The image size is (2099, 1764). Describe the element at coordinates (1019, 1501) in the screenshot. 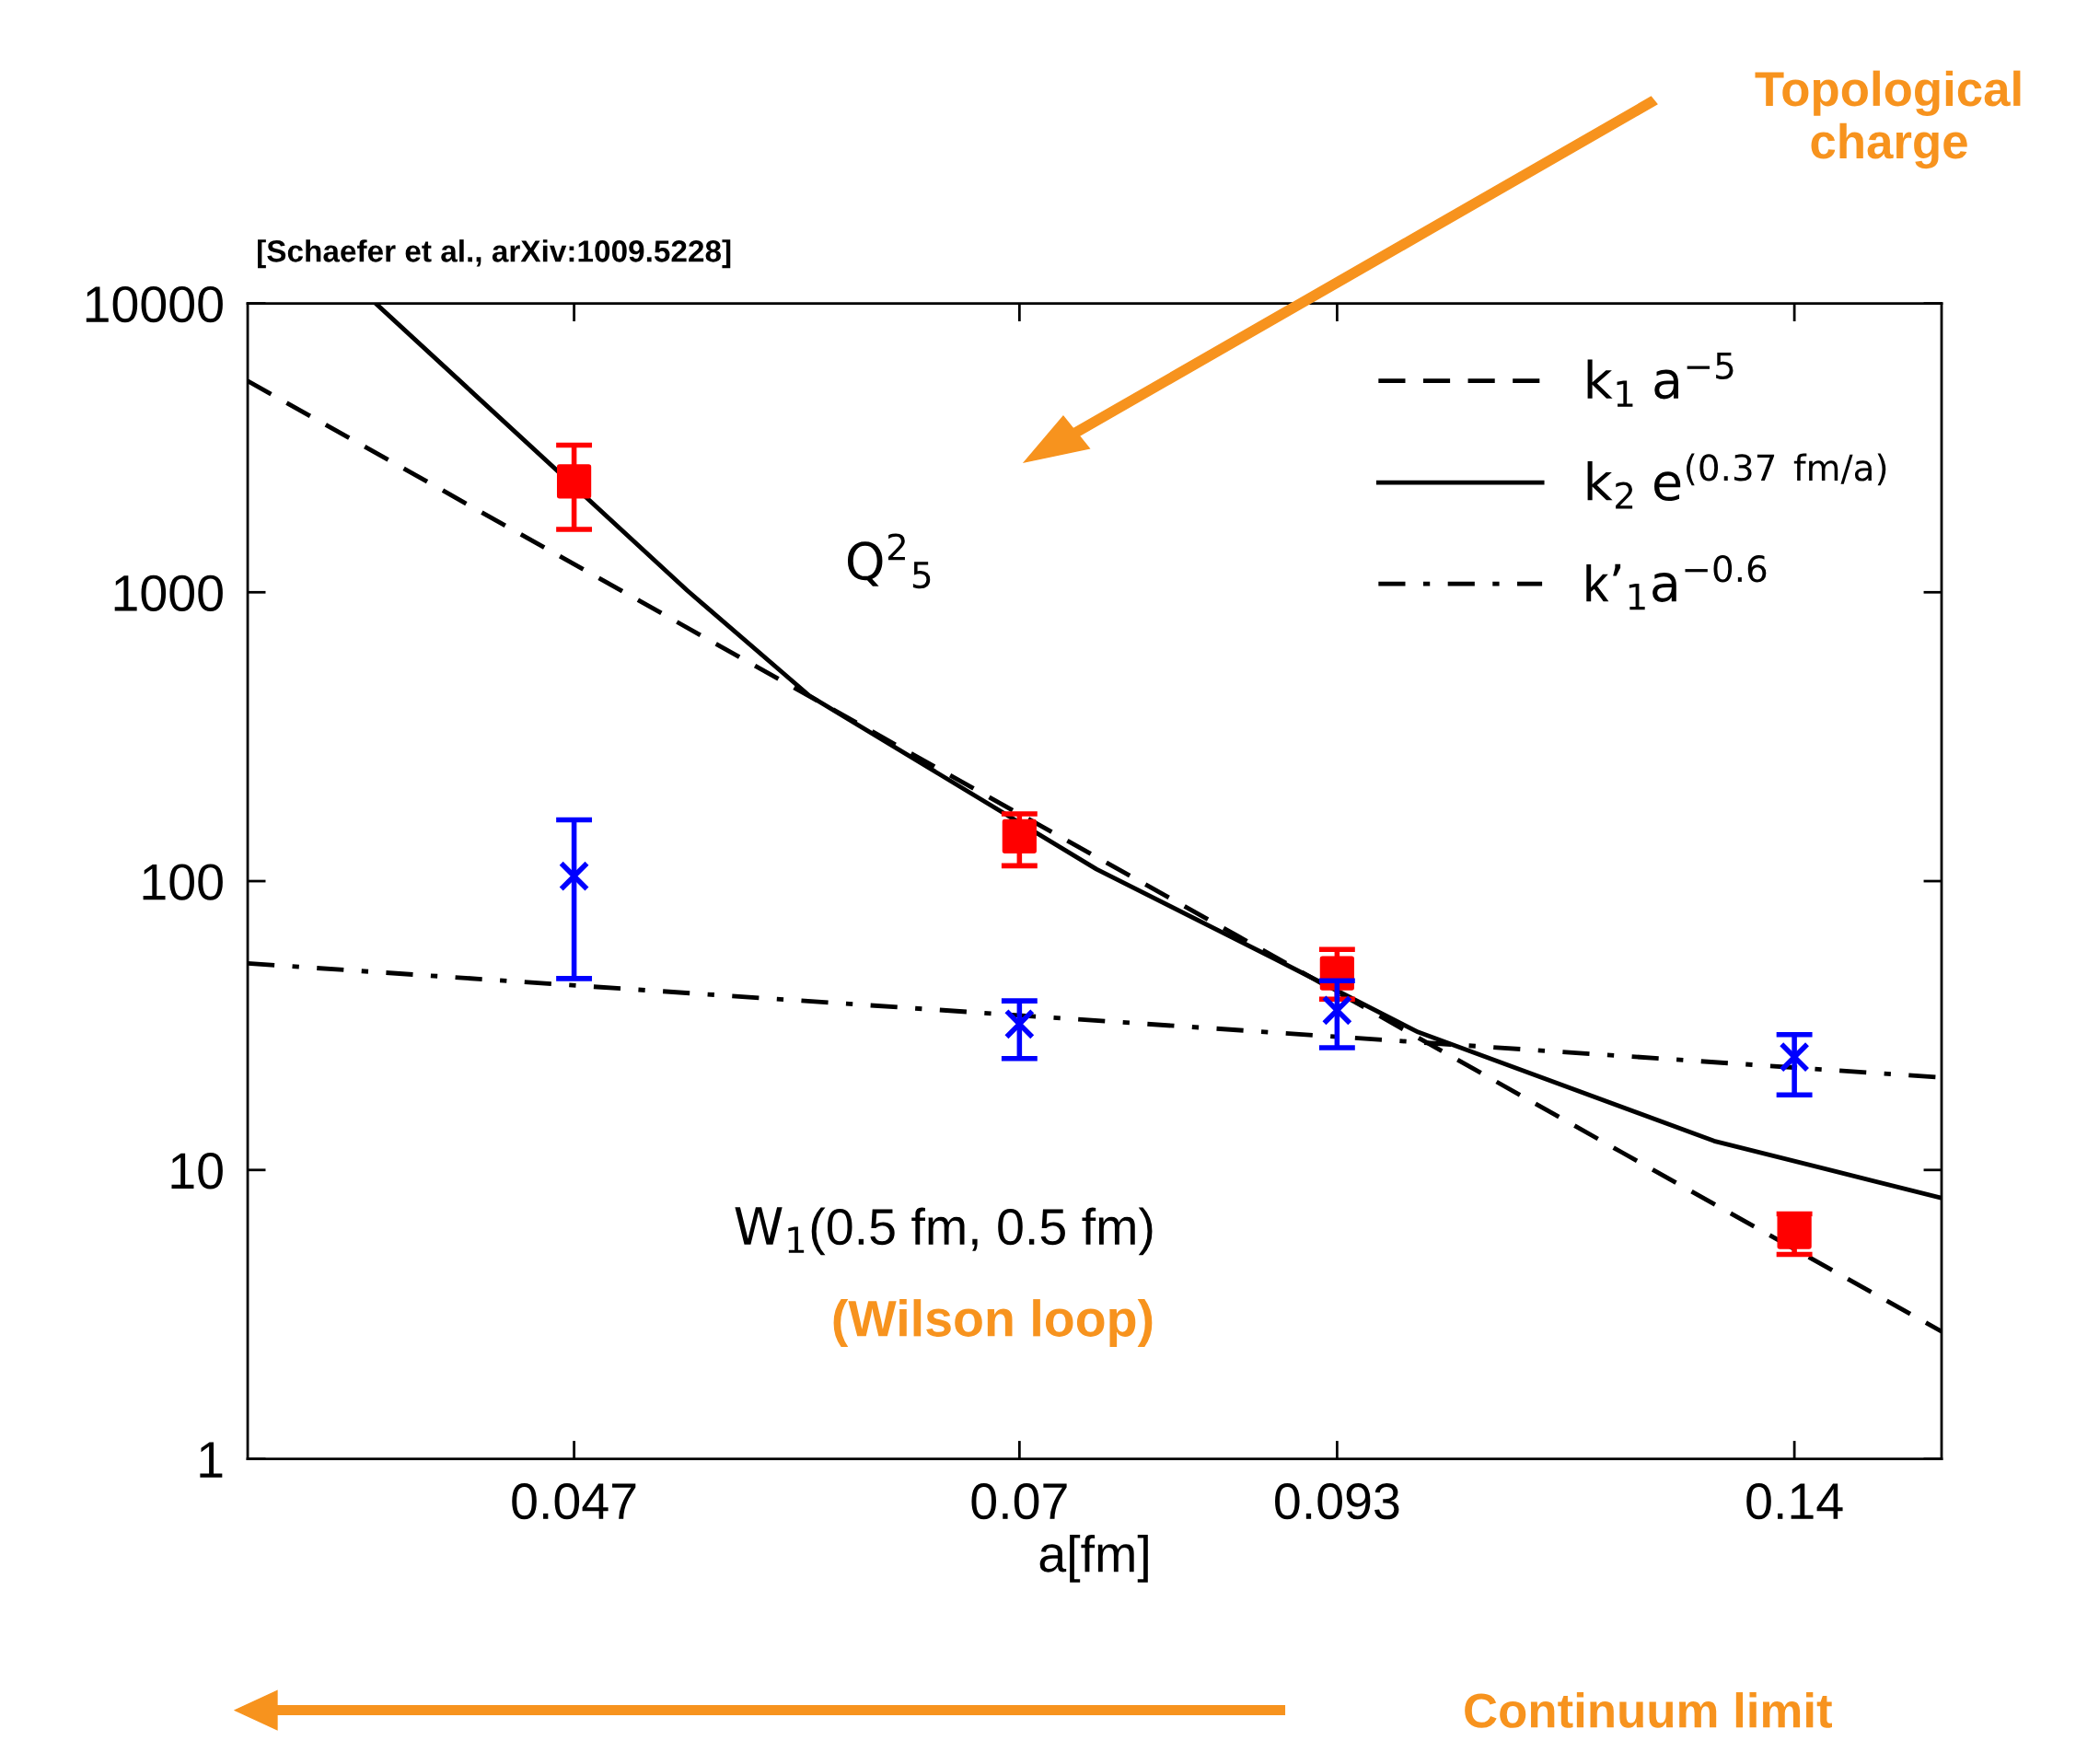

I see `x-tick-label: 0.07` at that location.